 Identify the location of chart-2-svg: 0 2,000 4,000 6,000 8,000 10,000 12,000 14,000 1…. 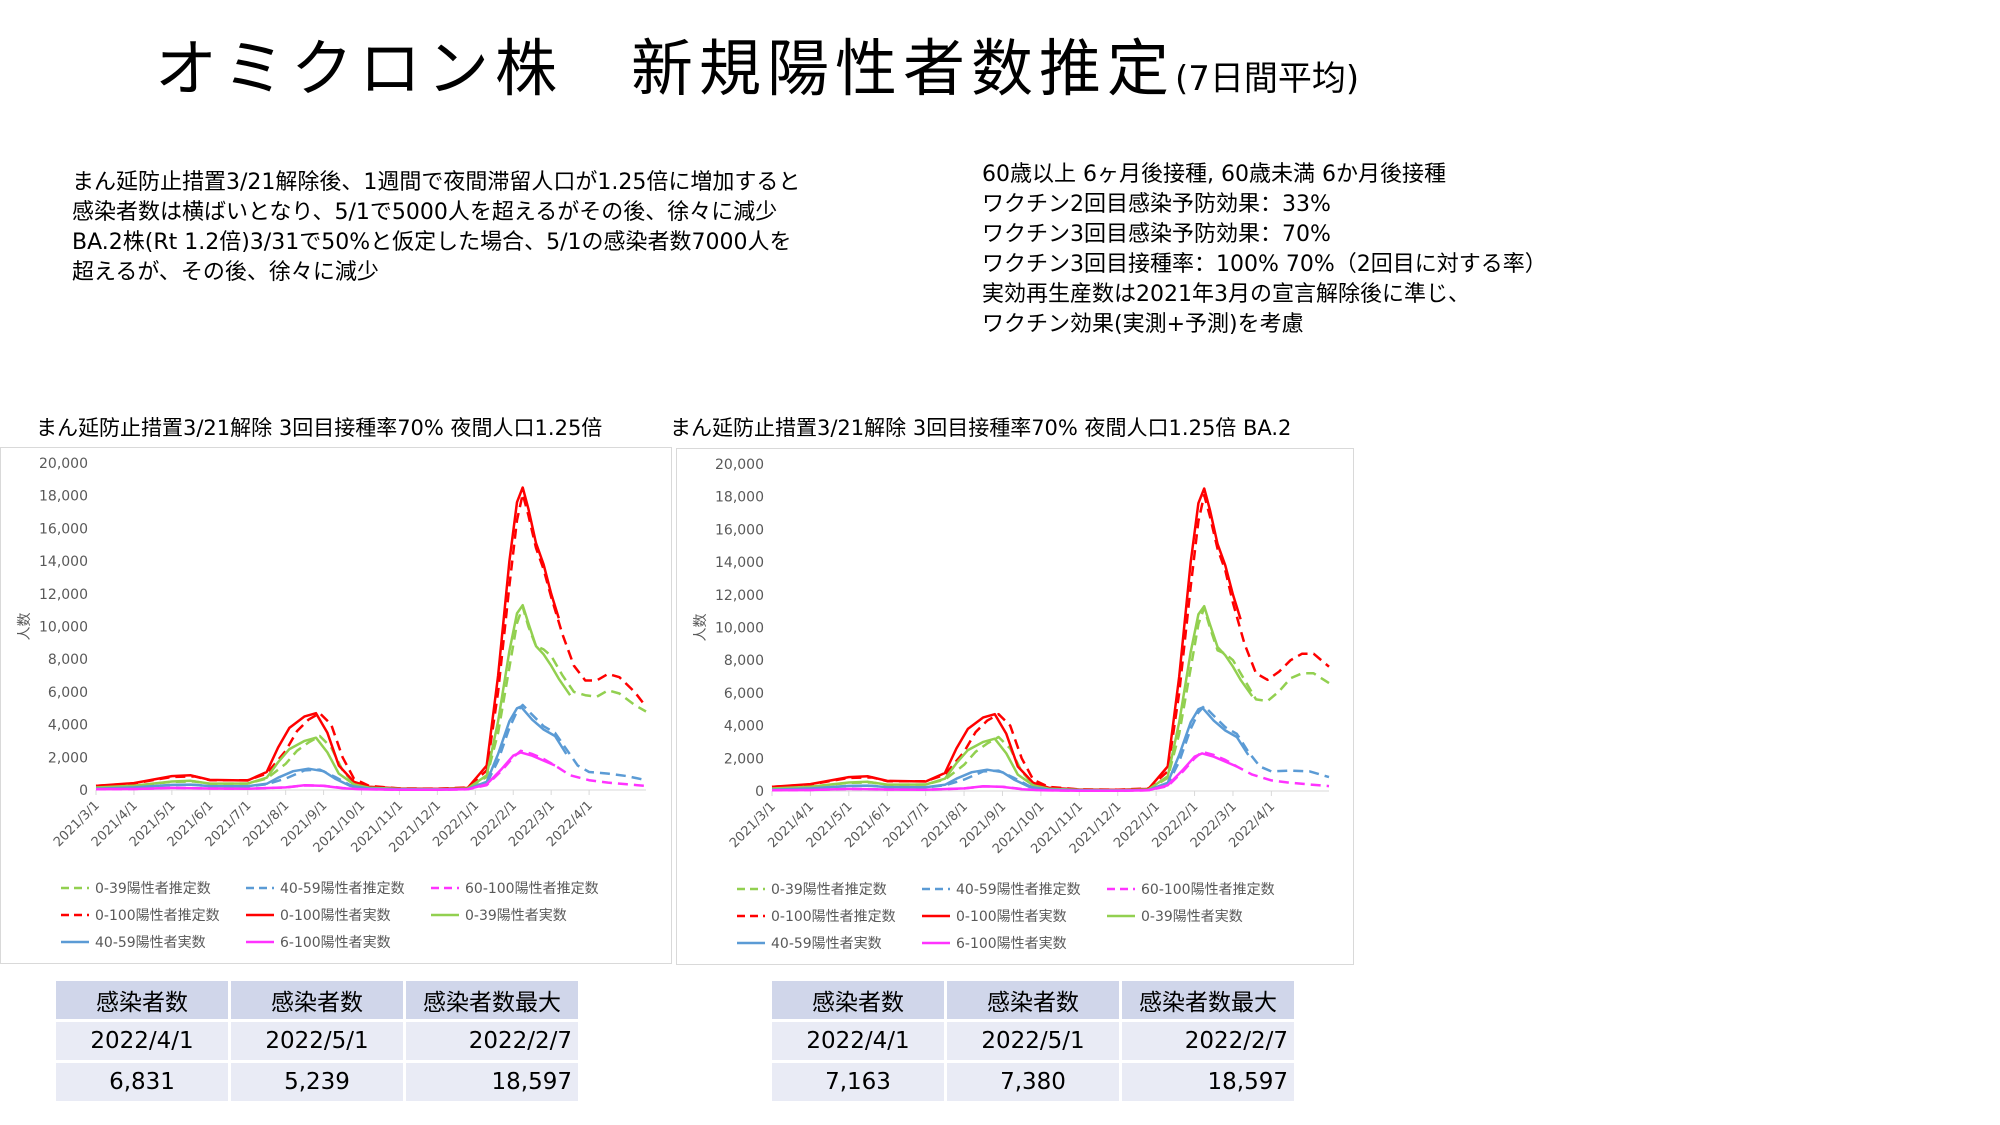
(1011, 704).